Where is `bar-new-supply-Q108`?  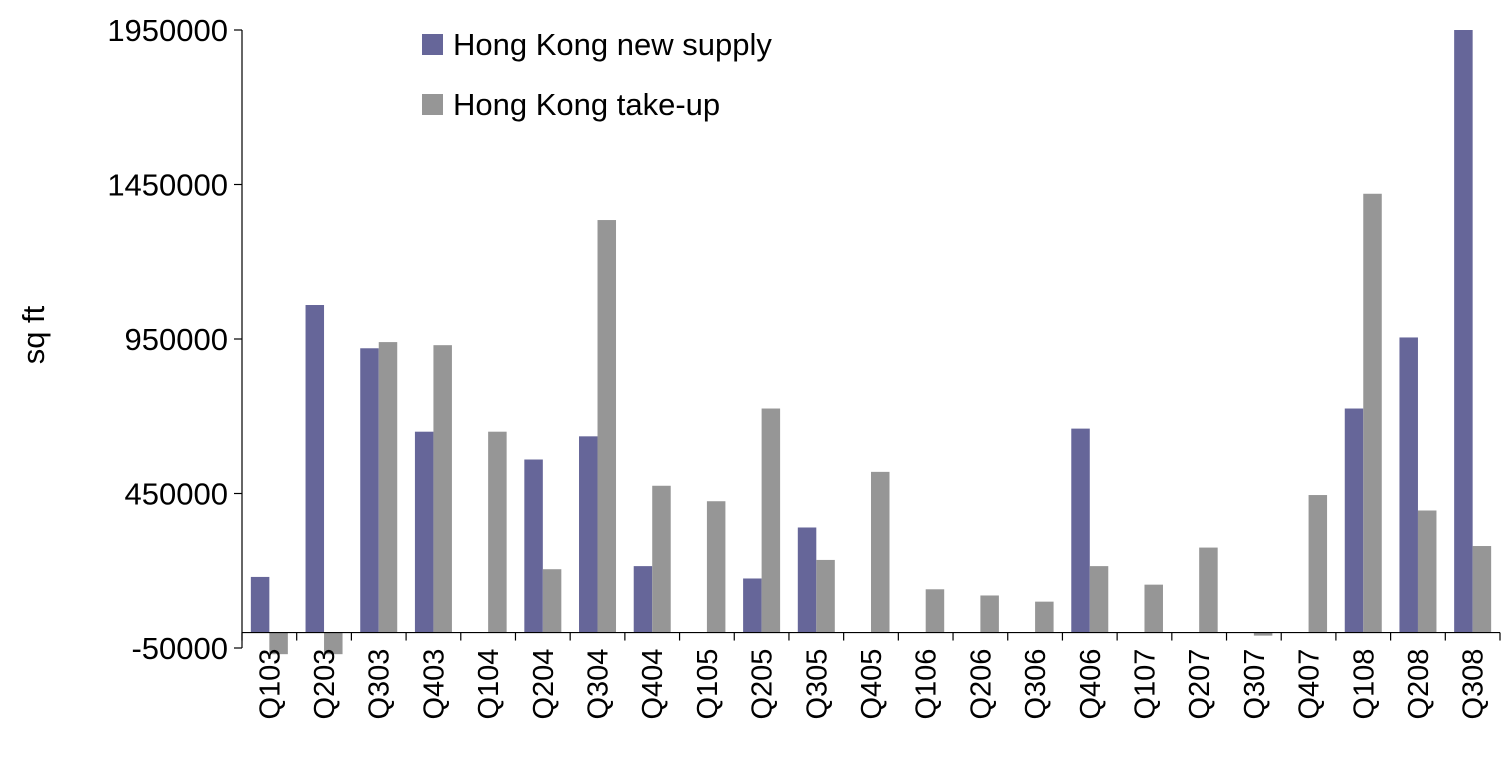 bar-new-supply-Q108 is located at coordinates (1354, 520).